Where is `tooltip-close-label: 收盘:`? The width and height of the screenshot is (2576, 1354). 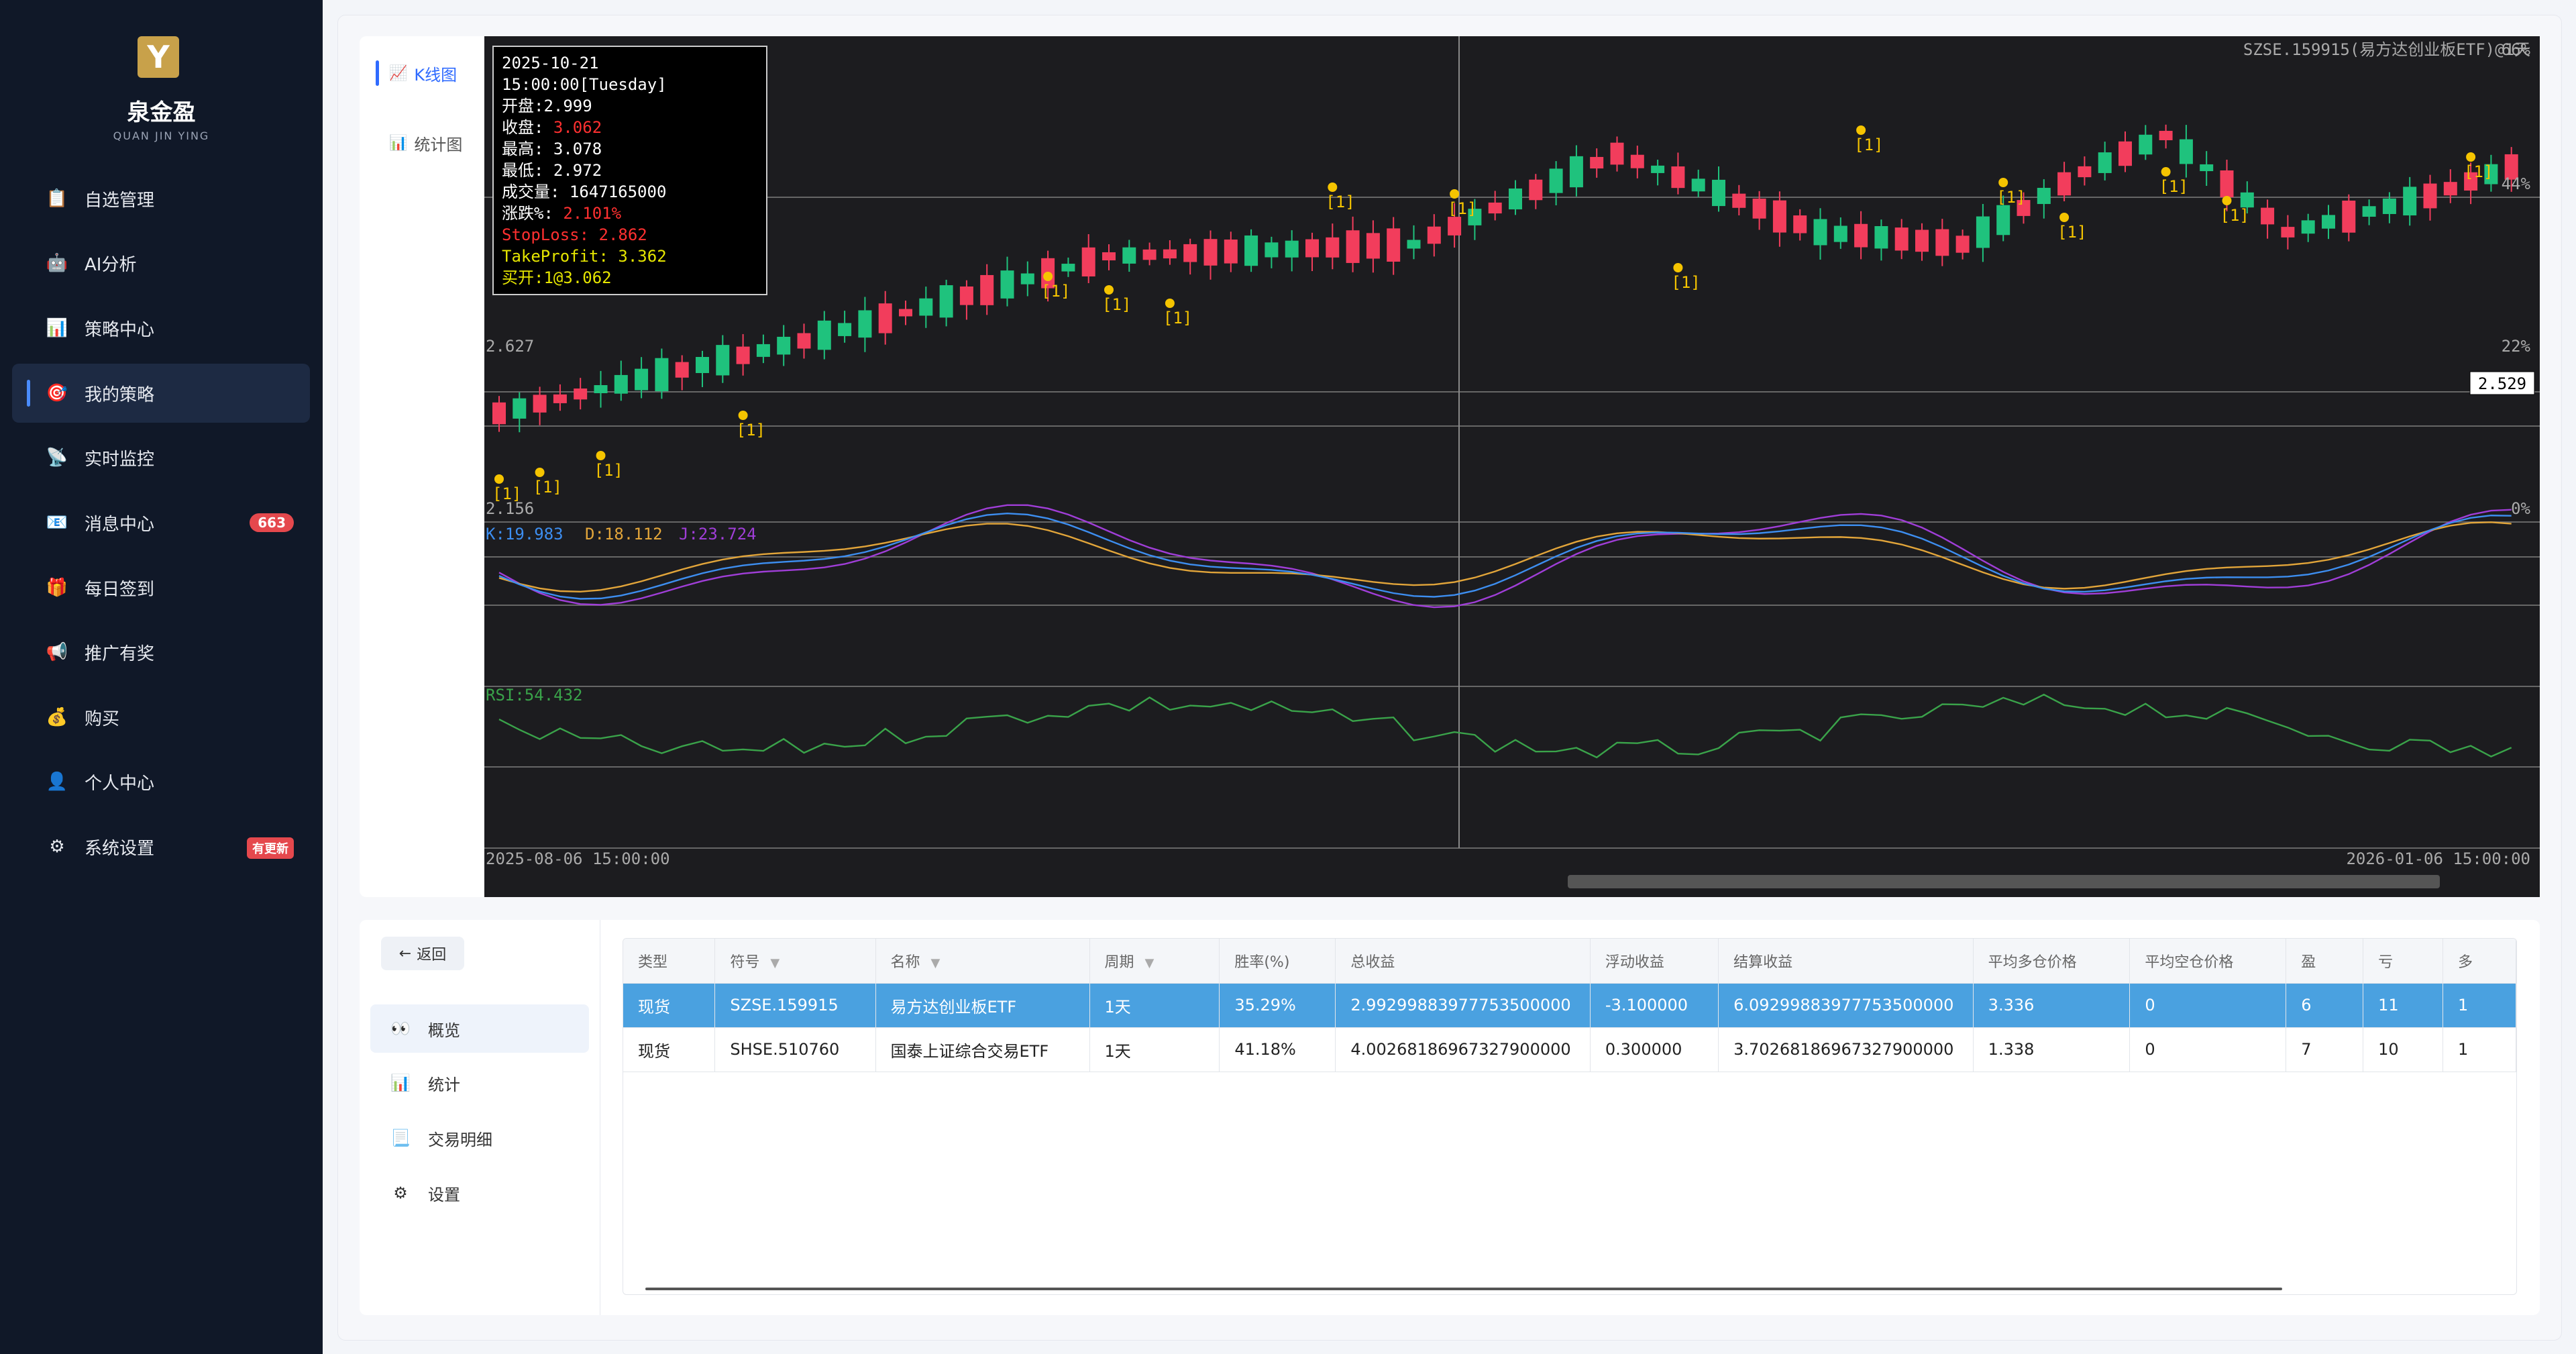
tooltip-close-label: 收盘: is located at coordinates (523, 127).